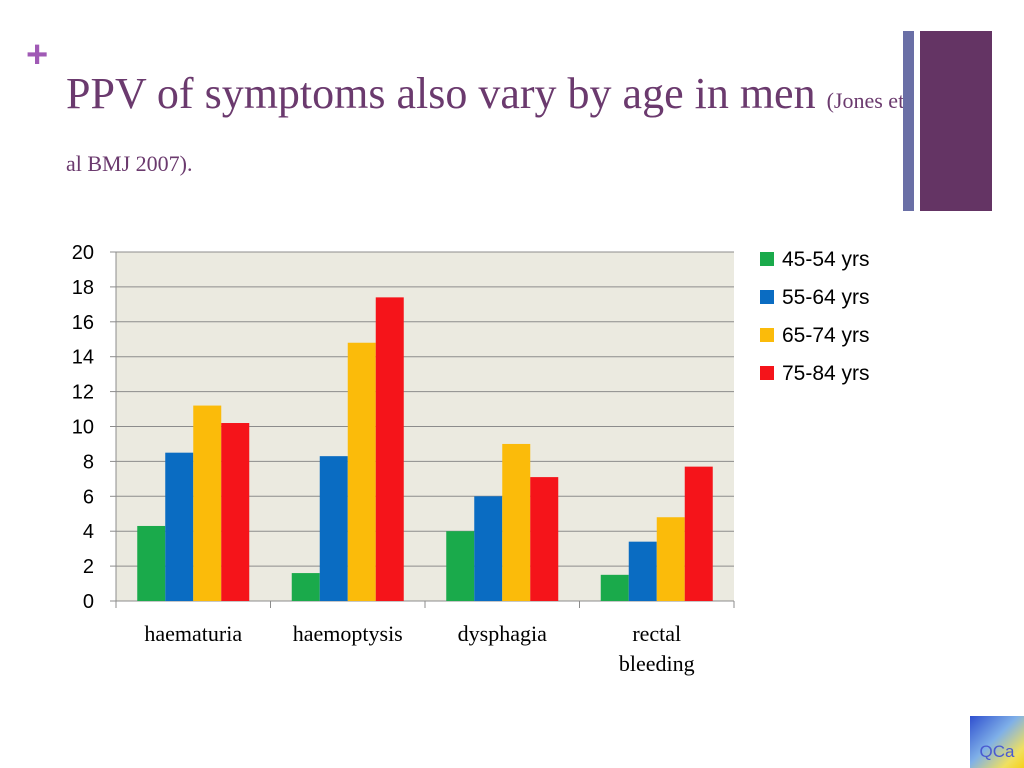 The width and height of the screenshot is (1024, 768). Describe the element at coordinates (656, 633) in the screenshot. I see `x-tick-label: rectal` at that location.